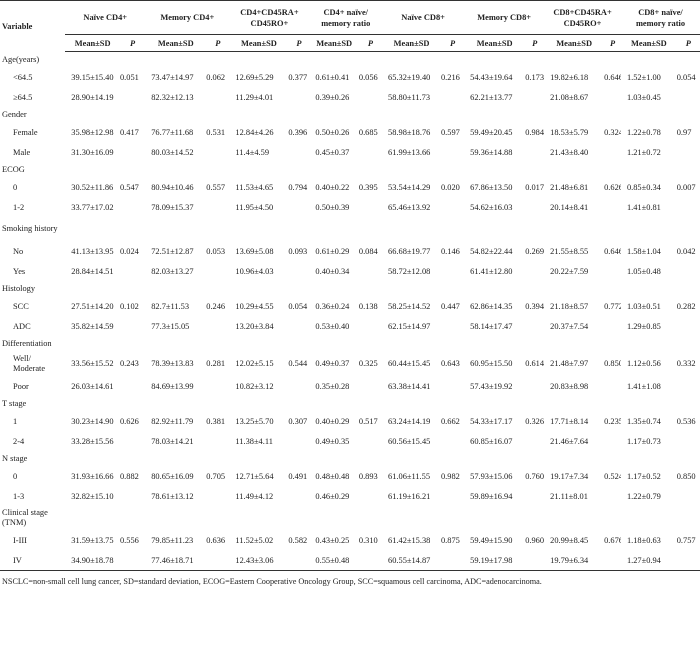  I want to click on mean-sd-cell: 62.21±13.77, so click(491, 97).